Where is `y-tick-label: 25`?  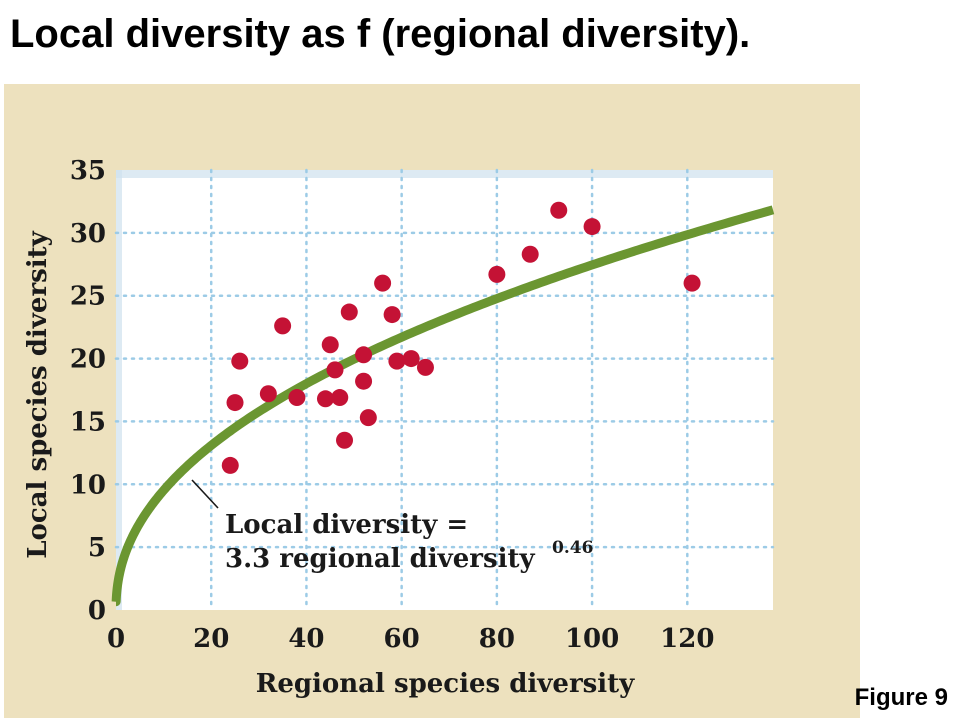 y-tick-label: 25 is located at coordinates (88, 297).